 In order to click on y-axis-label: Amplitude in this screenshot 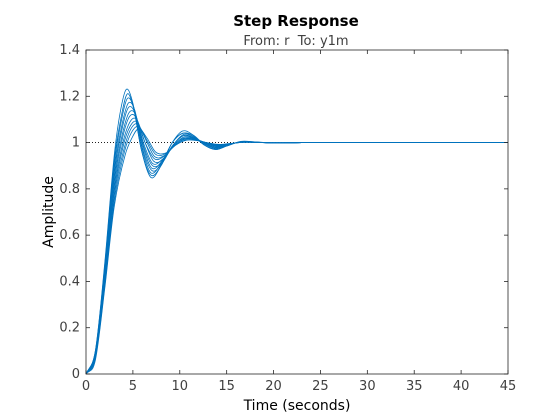, I will do `click(49, 212)`.